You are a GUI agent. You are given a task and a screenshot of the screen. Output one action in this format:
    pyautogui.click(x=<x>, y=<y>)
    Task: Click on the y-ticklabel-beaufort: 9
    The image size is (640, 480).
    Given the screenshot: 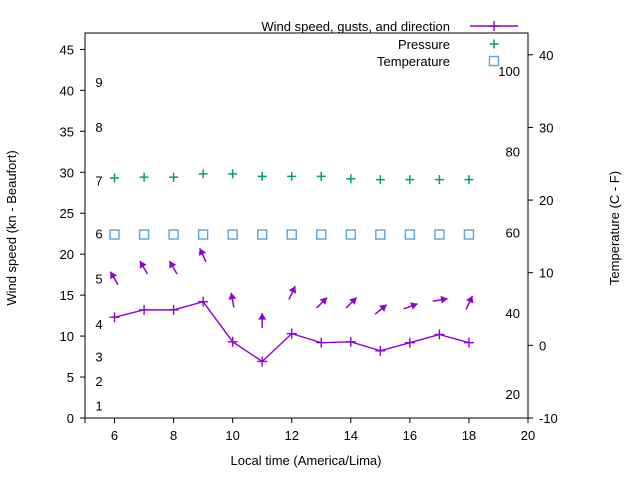 What is the action you would take?
    pyautogui.click(x=98, y=82)
    